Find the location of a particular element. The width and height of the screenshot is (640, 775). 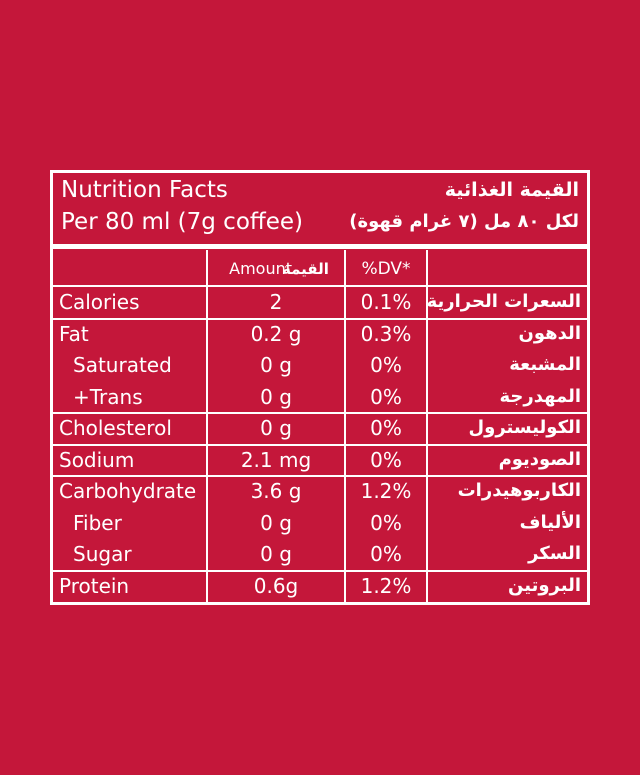

nutrient-name: Calories is located at coordinates (99, 302).